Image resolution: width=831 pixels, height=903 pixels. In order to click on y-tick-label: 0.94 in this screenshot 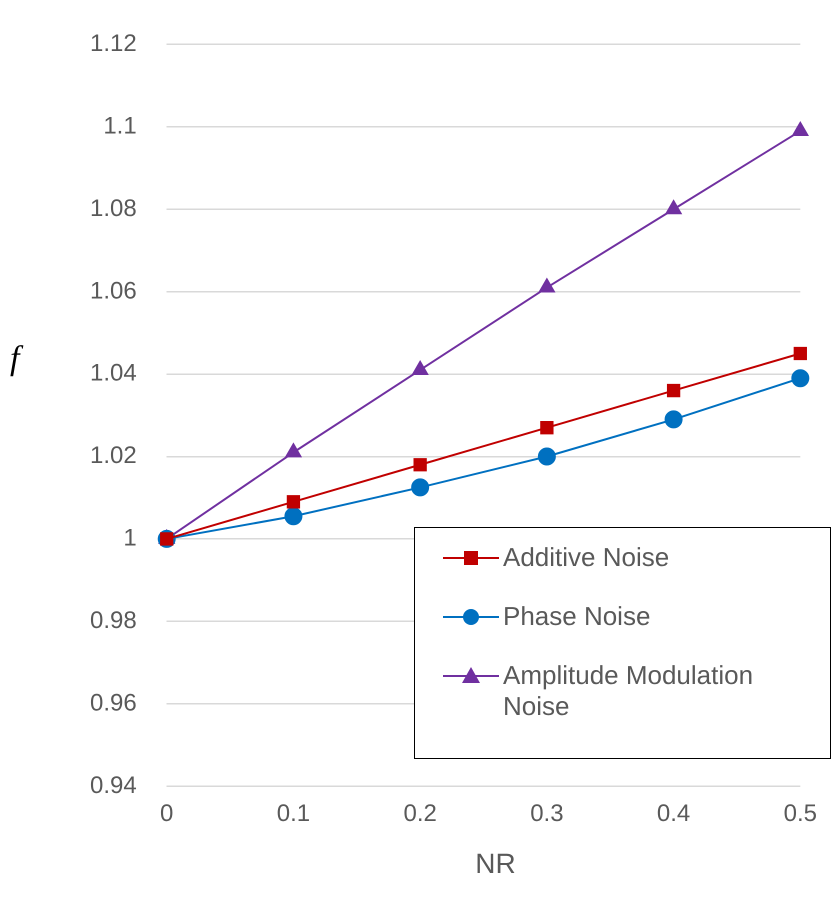, I will do `click(113, 785)`.